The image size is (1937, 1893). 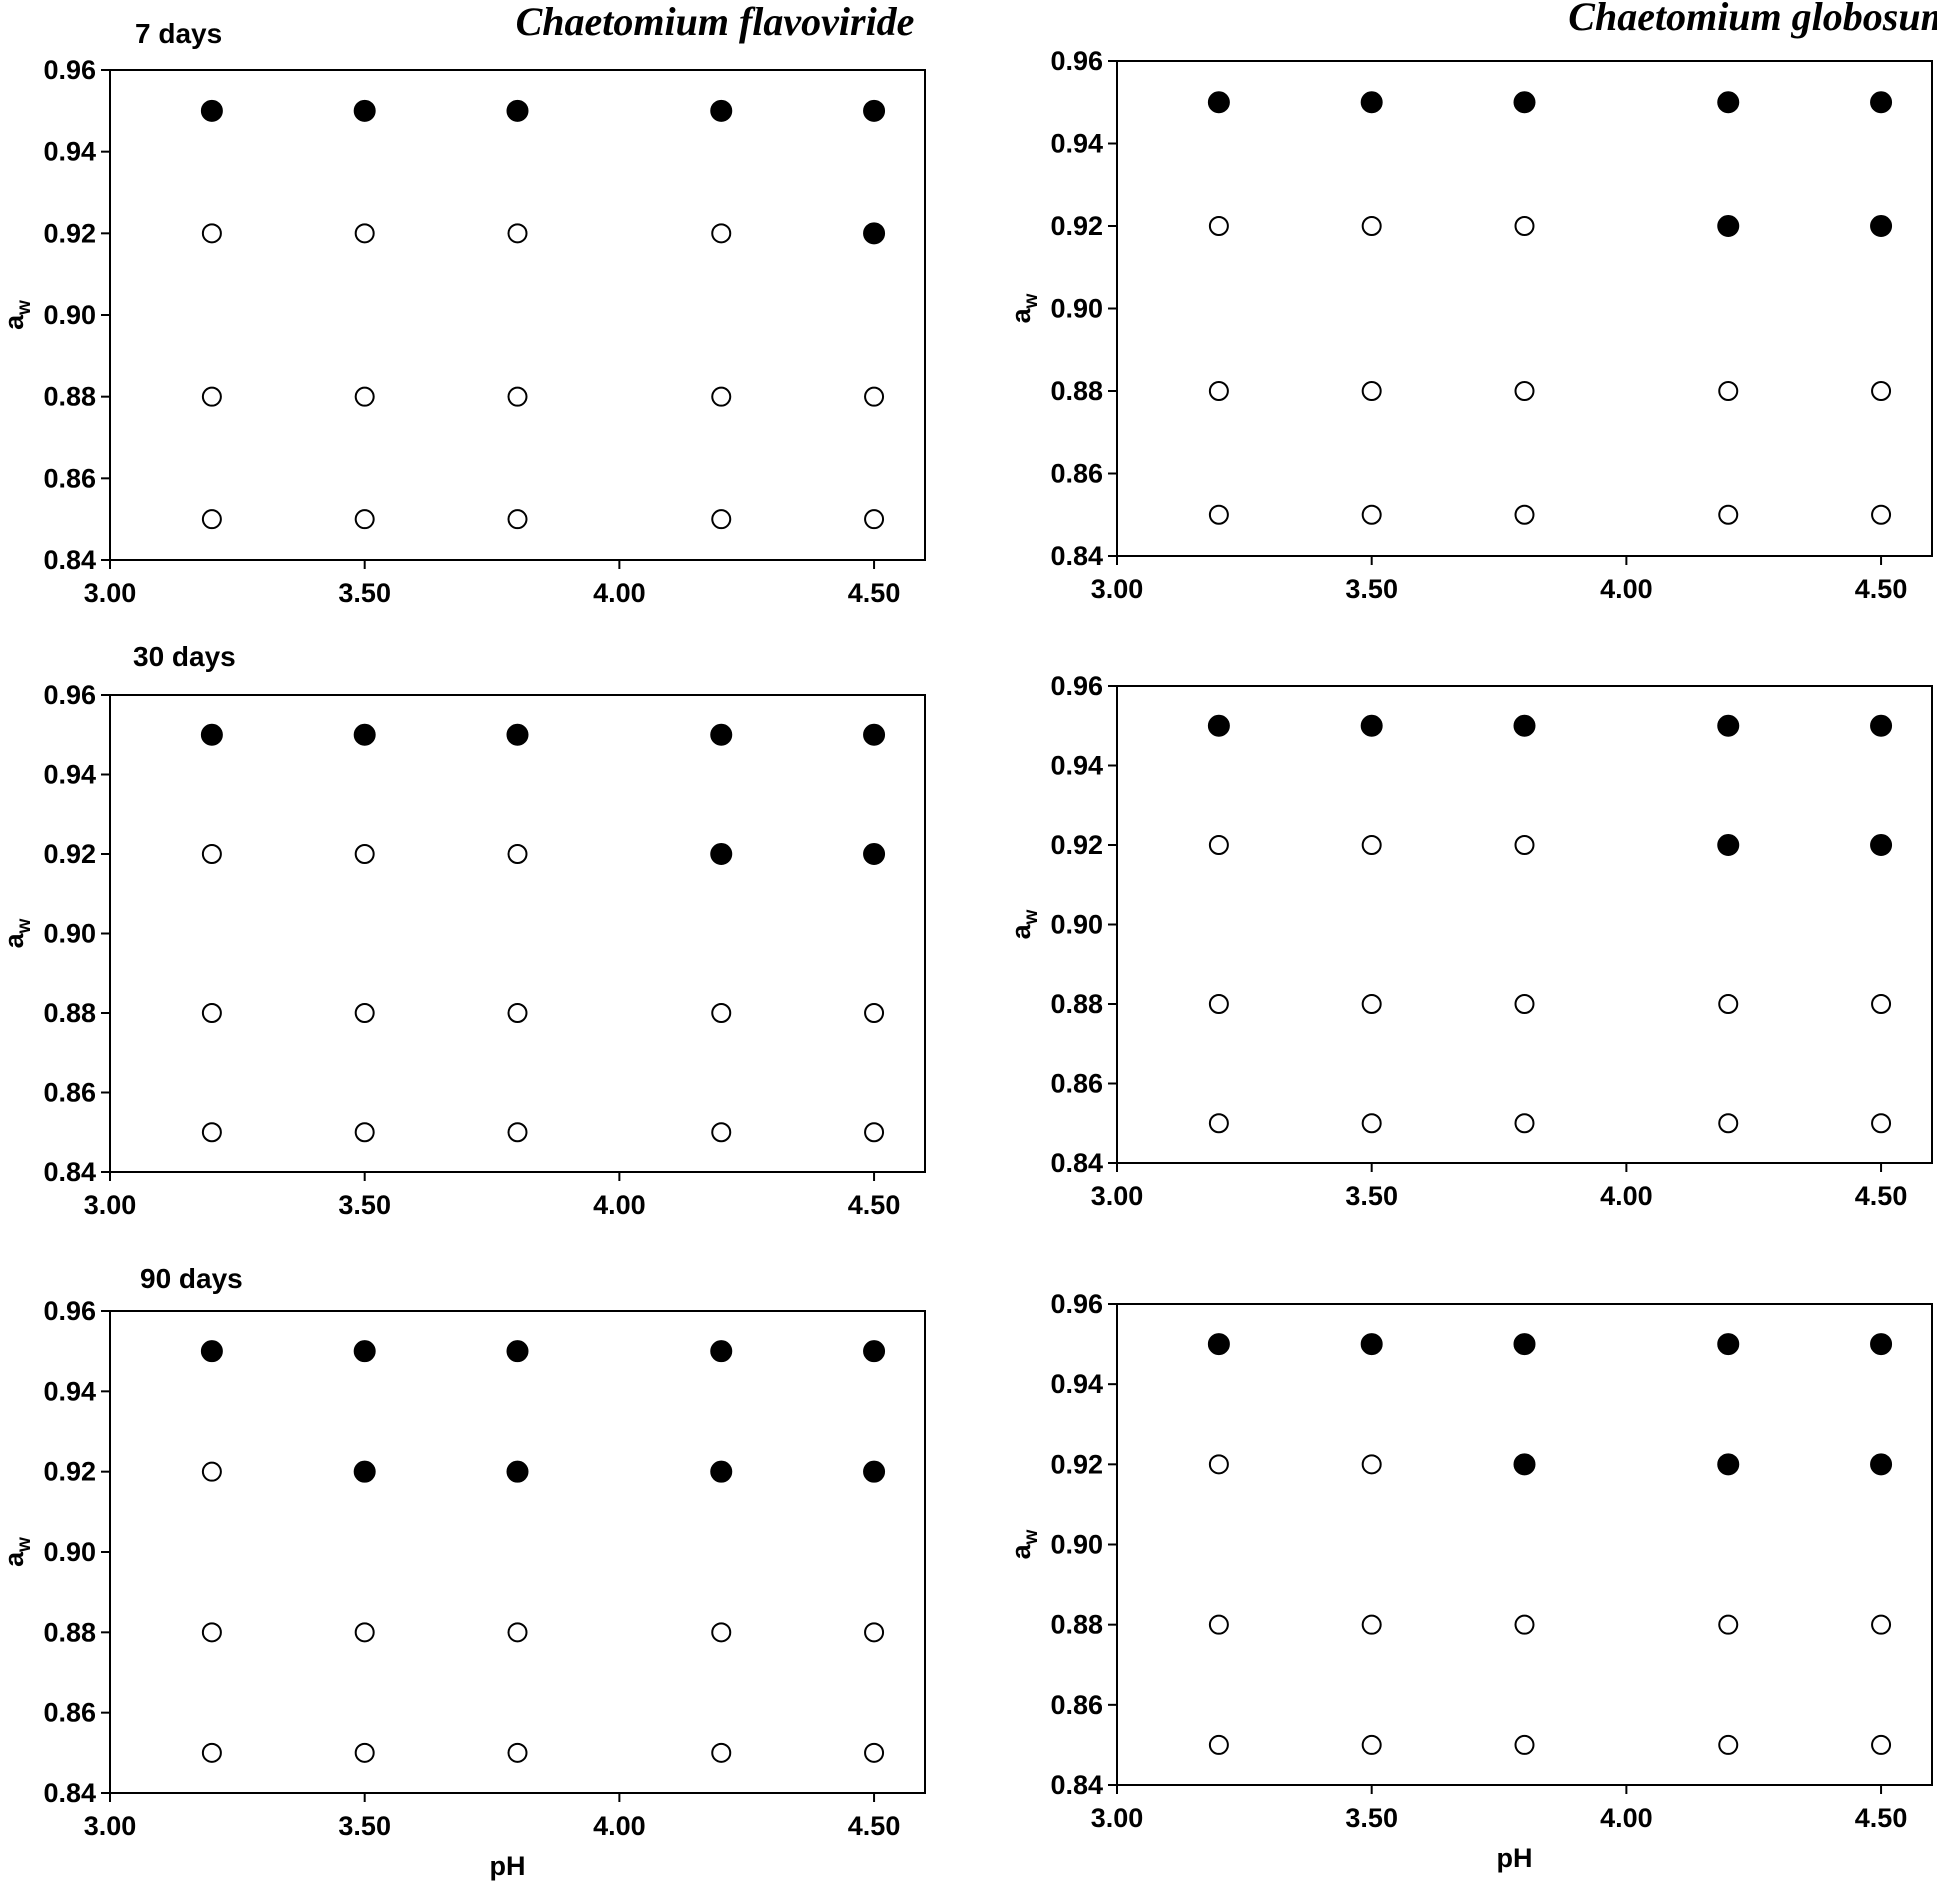 I want to click on species-title-flavoviride: Chaetomium flavoviride, so click(x=715, y=22).